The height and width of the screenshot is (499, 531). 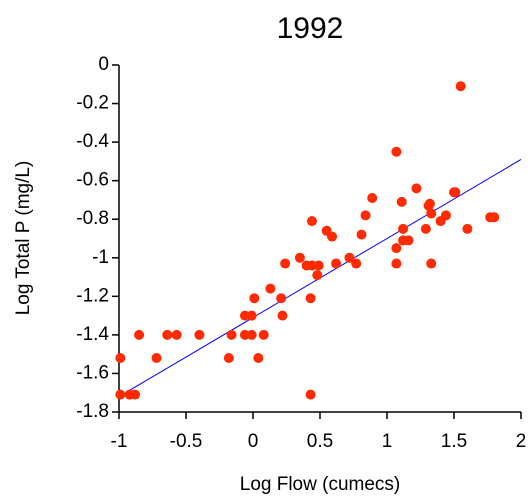 I want to click on x-tick-label: 0, so click(x=253, y=441).